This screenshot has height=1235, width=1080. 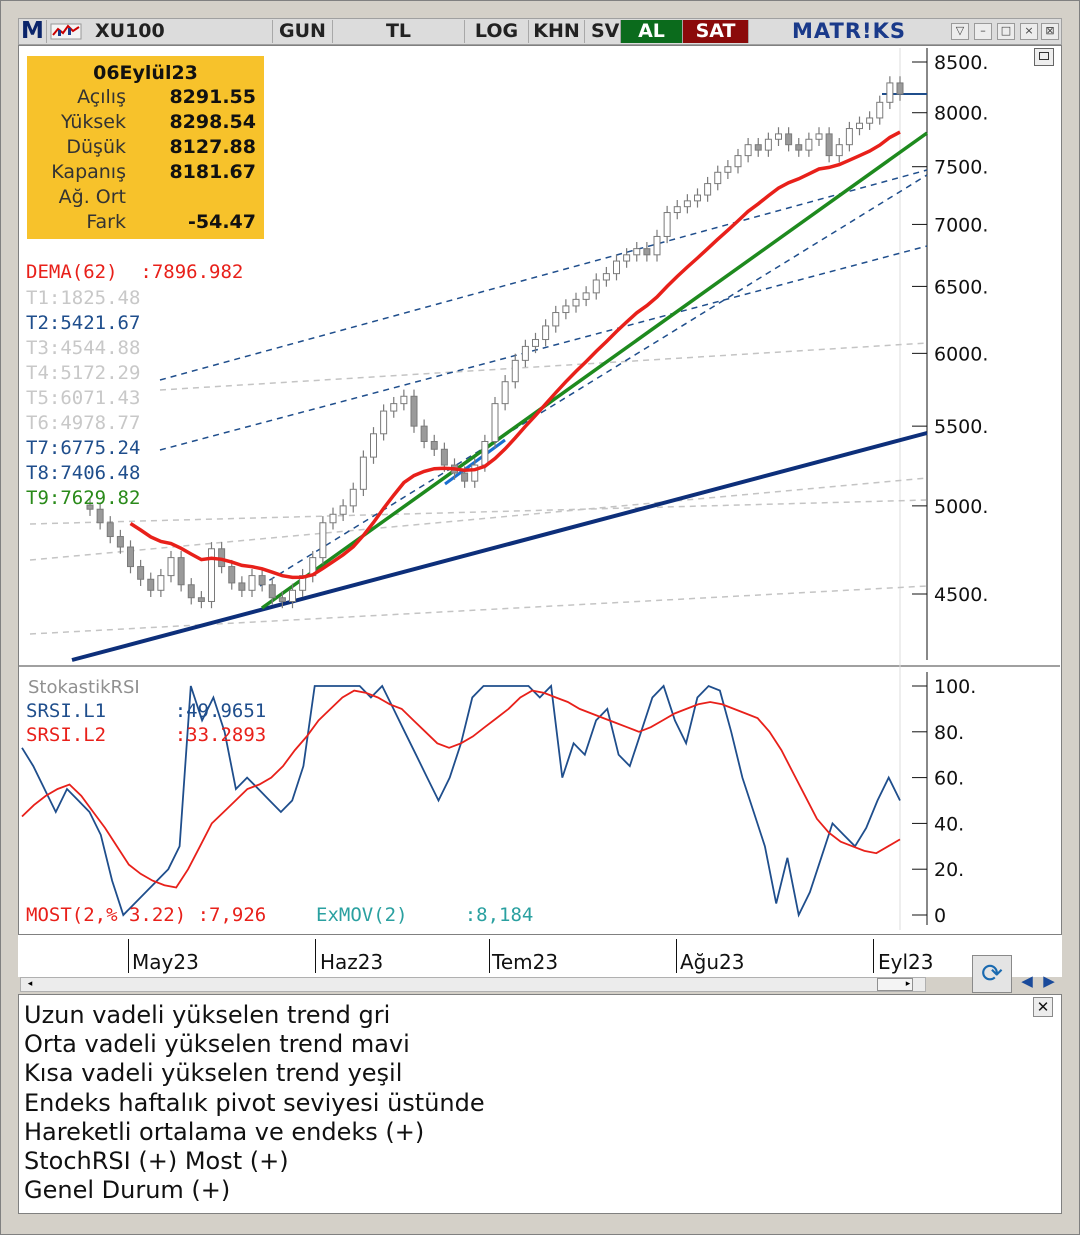 I want to click on legend-t6: T6:4978.77, so click(x=83, y=423).